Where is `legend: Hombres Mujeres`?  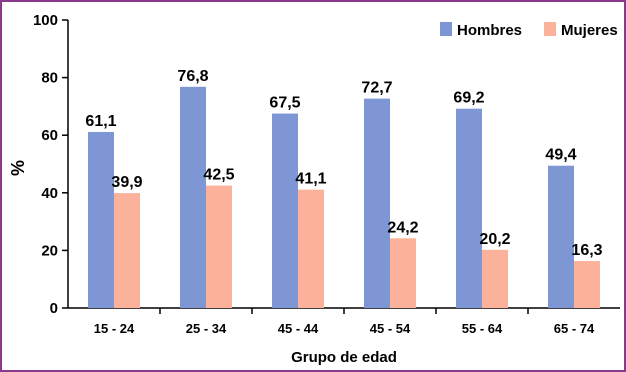
legend: Hombres Mujeres is located at coordinates (529, 30).